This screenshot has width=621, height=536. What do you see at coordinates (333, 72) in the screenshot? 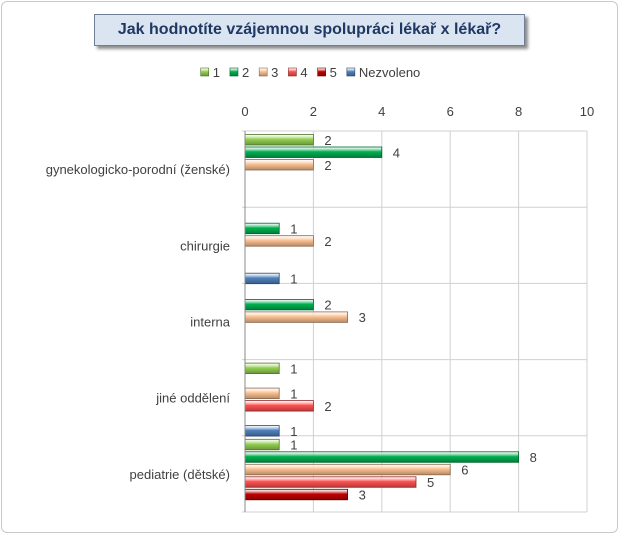
I see `legend-label: 5` at bounding box center [333, 72].